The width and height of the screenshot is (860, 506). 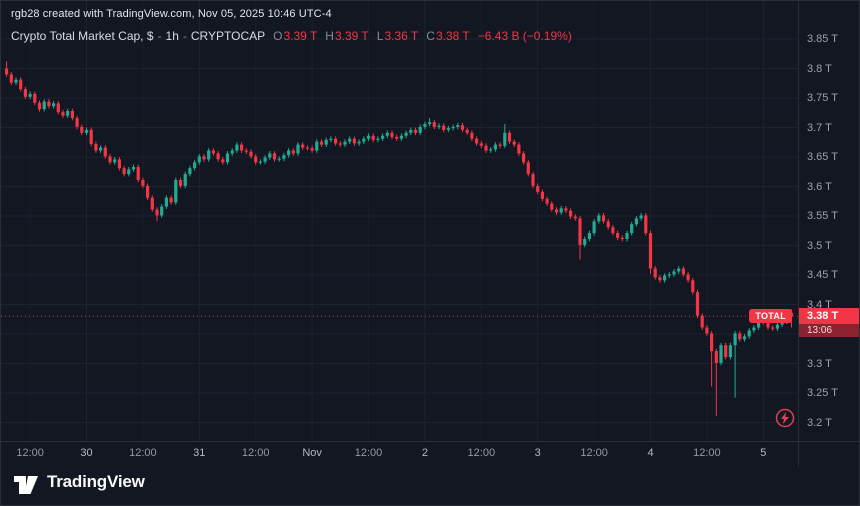 I want to click on price-label-source-tag: TOTAL, so click(x=770, y=316).